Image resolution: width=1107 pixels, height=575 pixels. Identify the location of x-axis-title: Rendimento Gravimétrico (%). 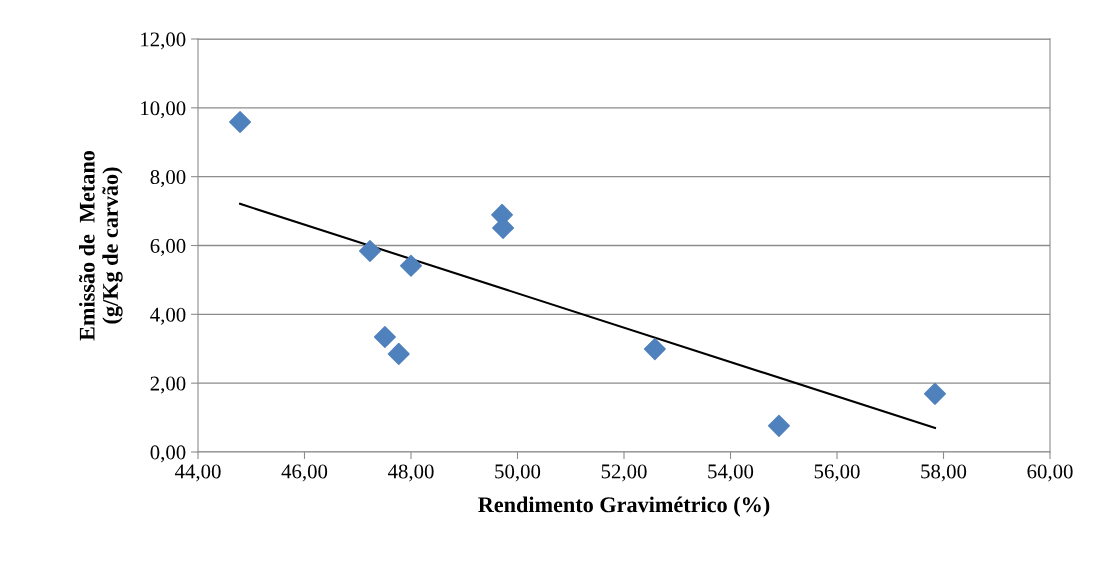
(624, 506).